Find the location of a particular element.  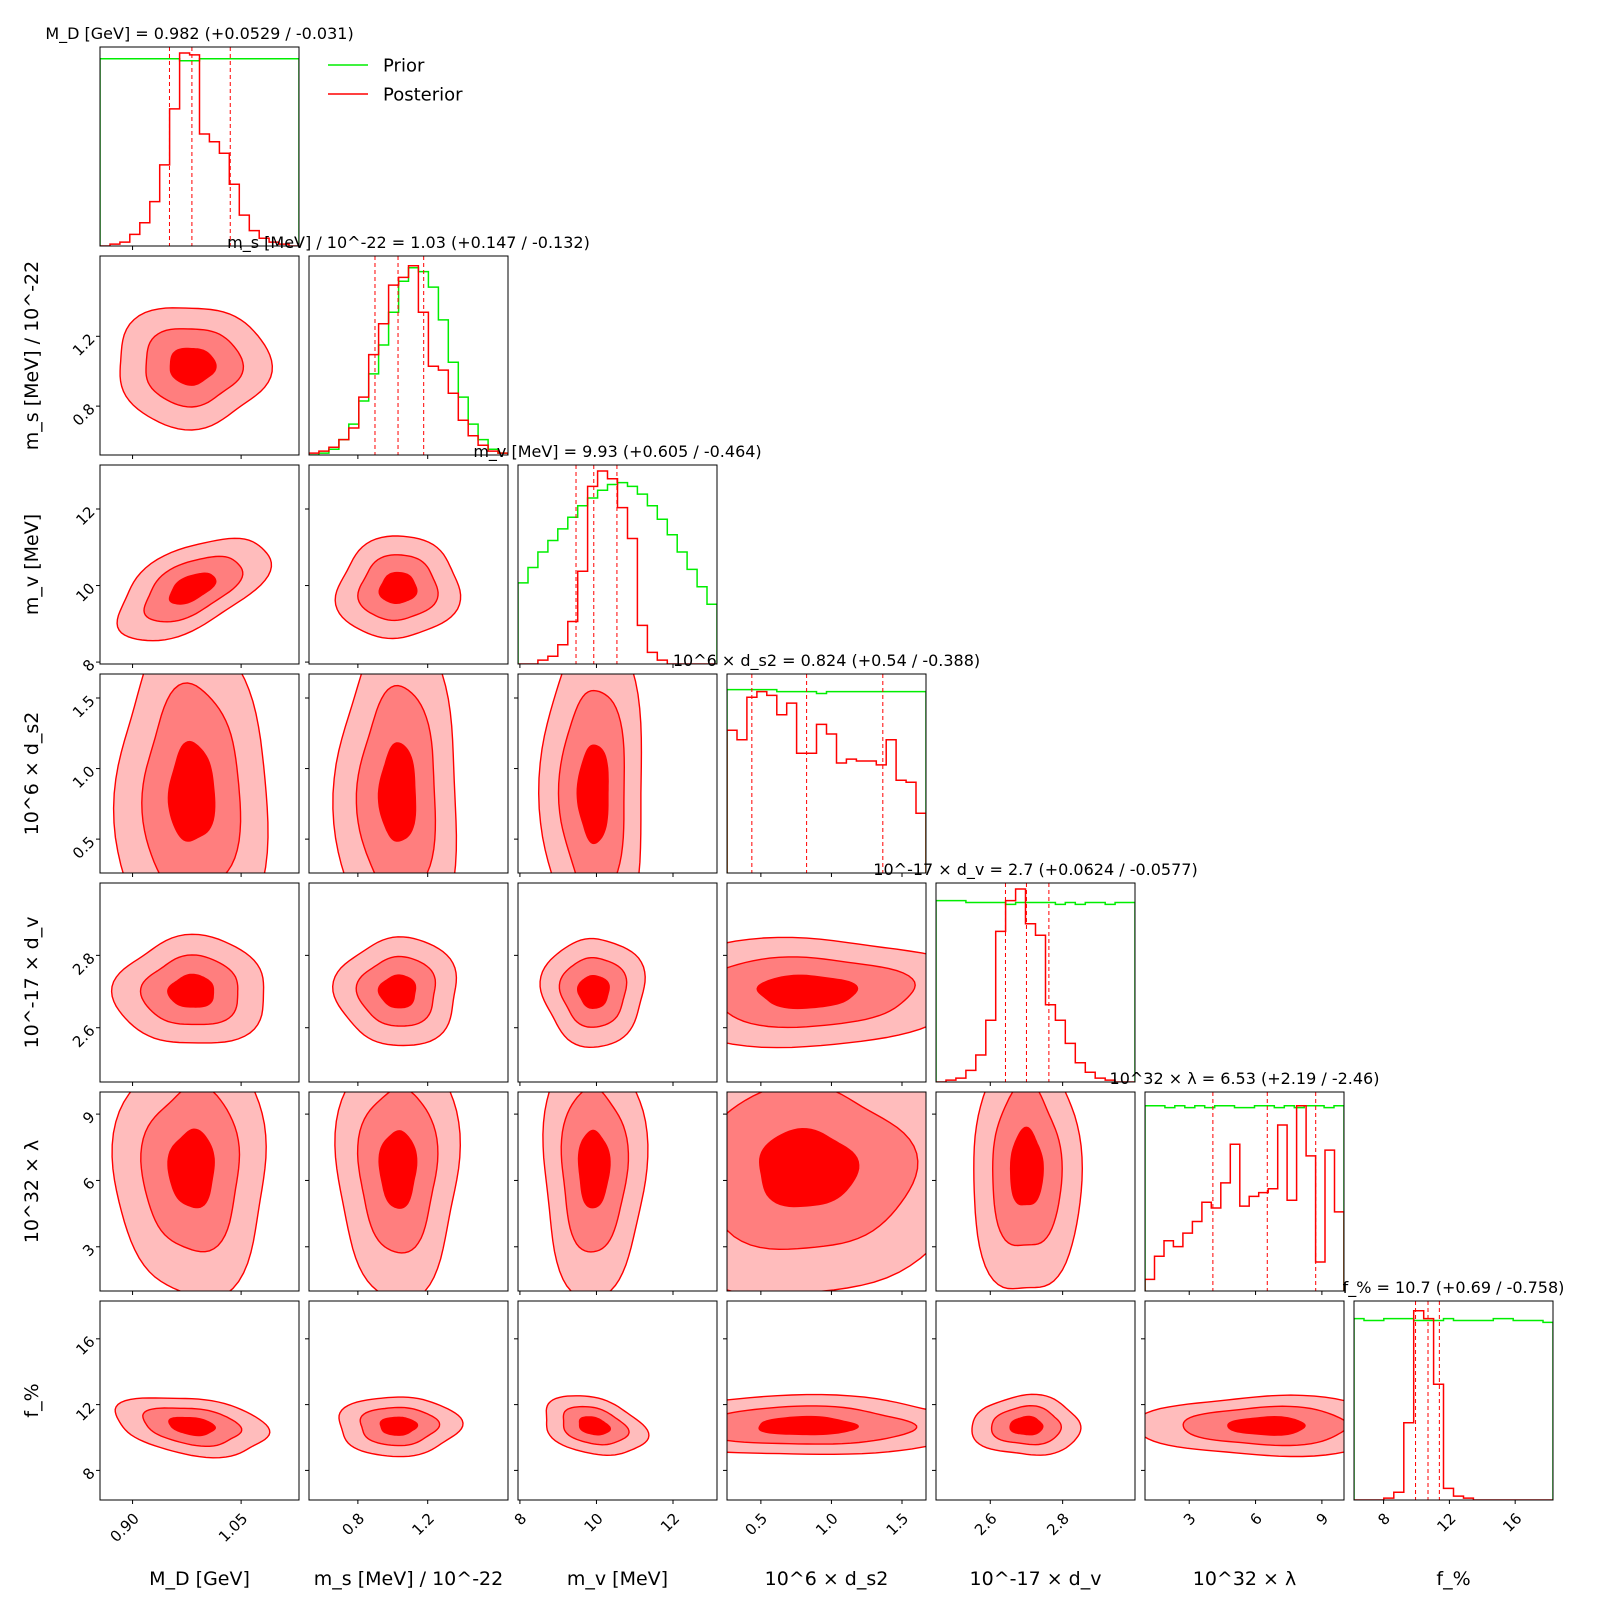

hist-panel-mv: m_v [MeV] = 9.93 (+0.605 / -0.464) is located at coordinates (617, 555).